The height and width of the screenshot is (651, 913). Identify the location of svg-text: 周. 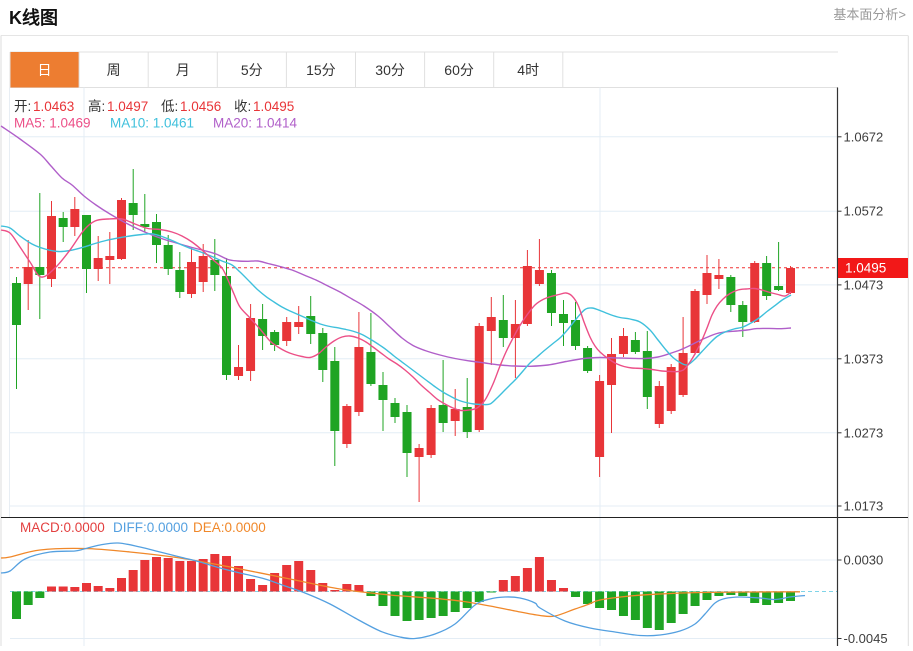
(114, 70).